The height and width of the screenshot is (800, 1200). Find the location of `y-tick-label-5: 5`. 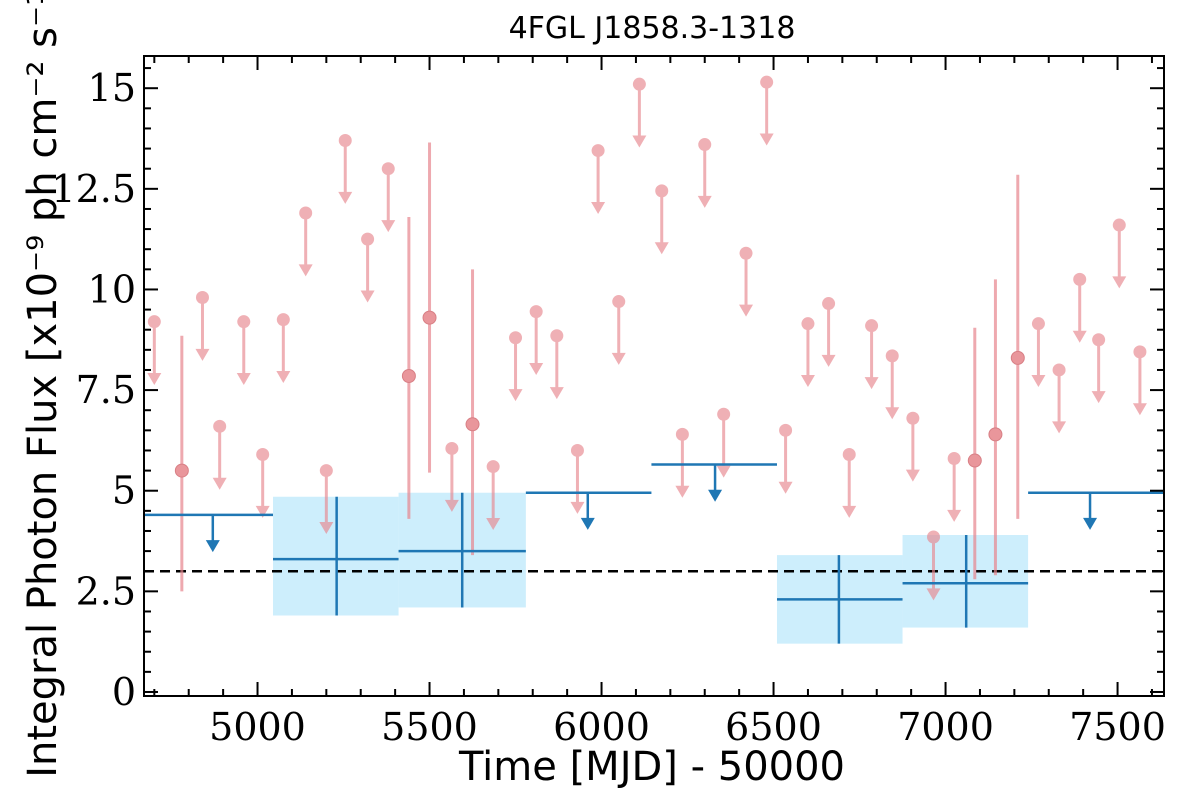

y-tick-label-5: 5 is located at coordinates (124, 491).